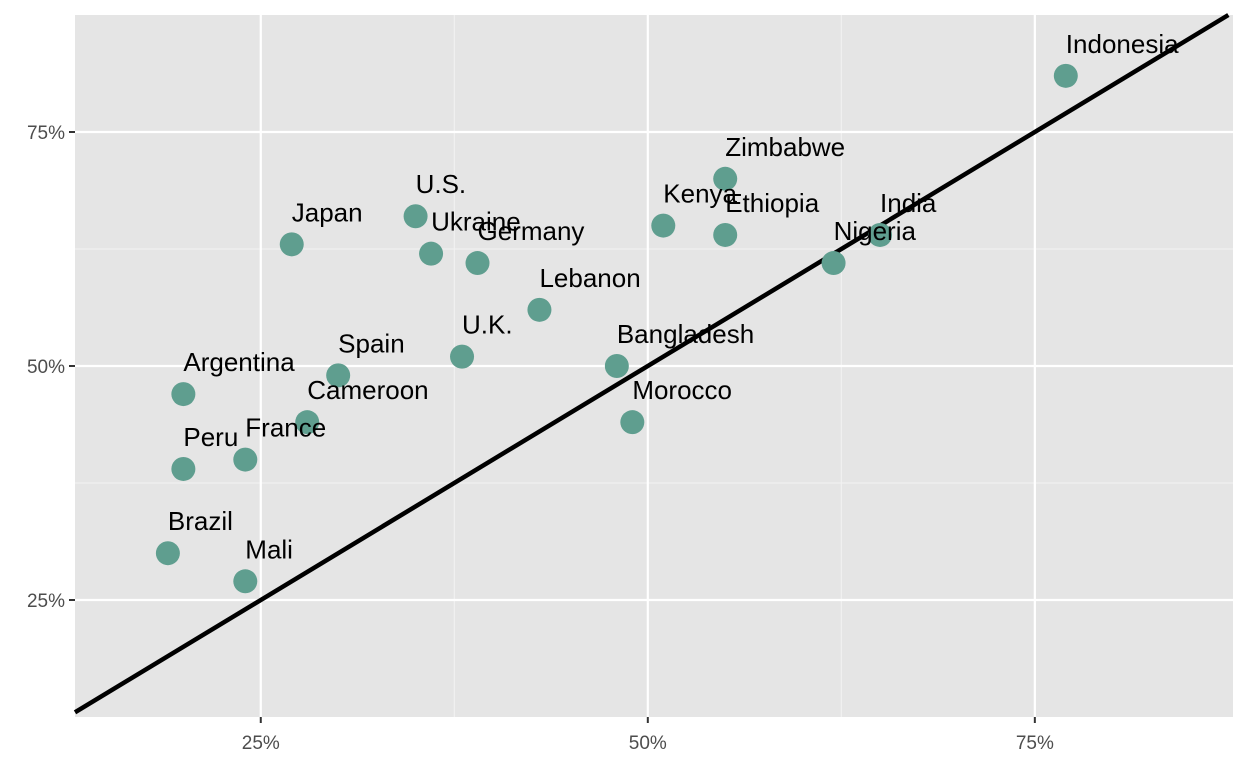 Image resolution: width=1248 pixels, height=768 pixels. Describe the element at coordinates (477, 263) in the screenshot. I see `point-germany` at that location.